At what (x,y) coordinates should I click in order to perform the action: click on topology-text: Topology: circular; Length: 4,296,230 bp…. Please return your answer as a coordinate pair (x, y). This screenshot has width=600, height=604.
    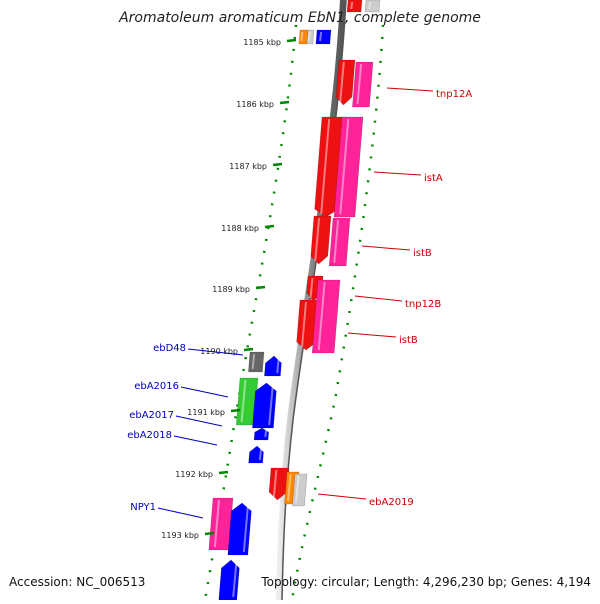
    Looking at the image, I should click on (426, 582).